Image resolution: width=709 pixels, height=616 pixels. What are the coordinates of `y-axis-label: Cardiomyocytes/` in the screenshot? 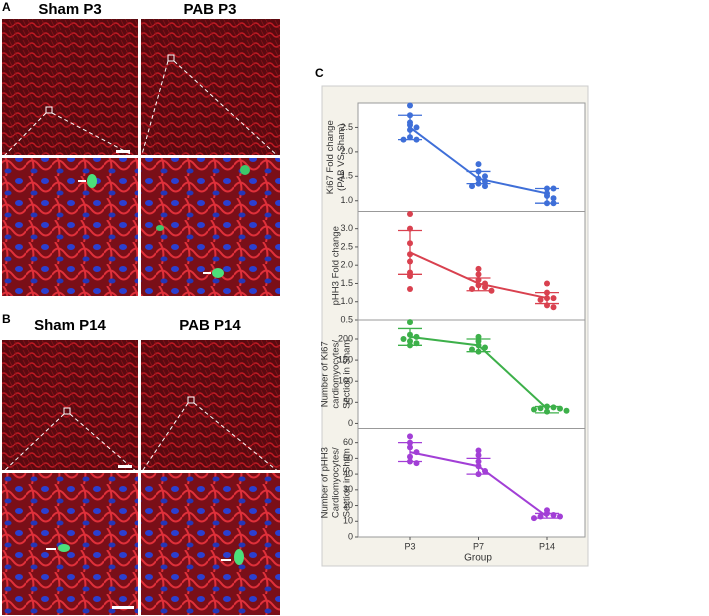 It's located at (336, 482).